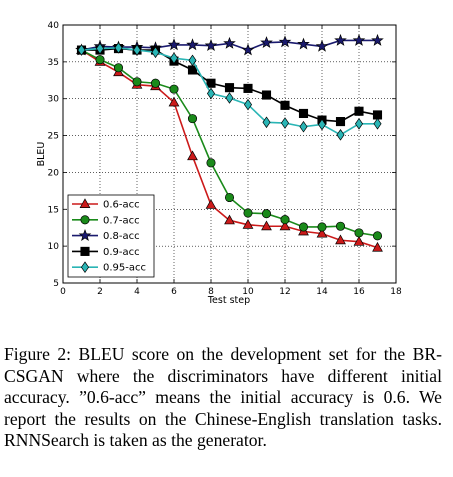 The height and width of the screenshot is (477, 453). Describe the element at coordinates (41, 154) in the screenshot. I see `y-axis-title: BLEU` at that location.